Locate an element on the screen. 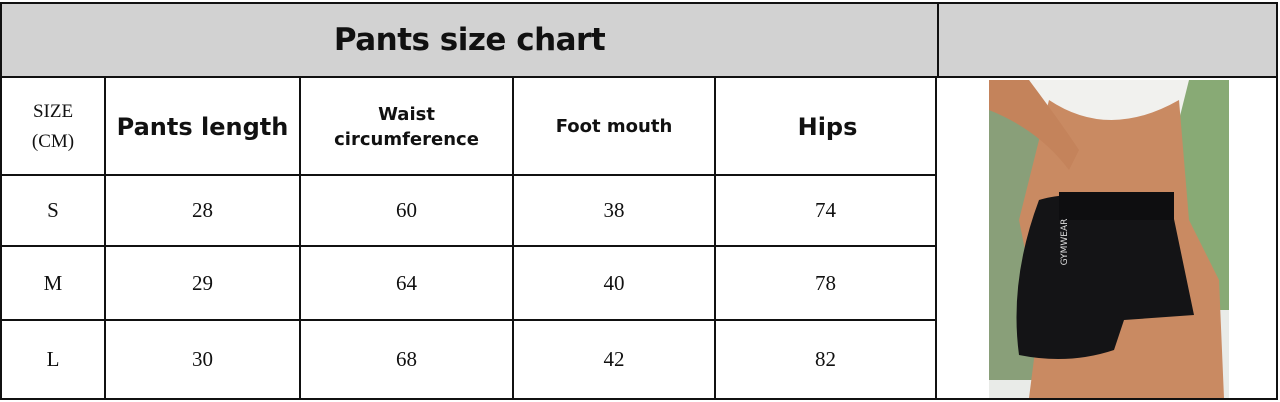 Image resolution: width=1280 pixels, height=402 pixels. value-cell: 30 is located at coordinates (202, 359).